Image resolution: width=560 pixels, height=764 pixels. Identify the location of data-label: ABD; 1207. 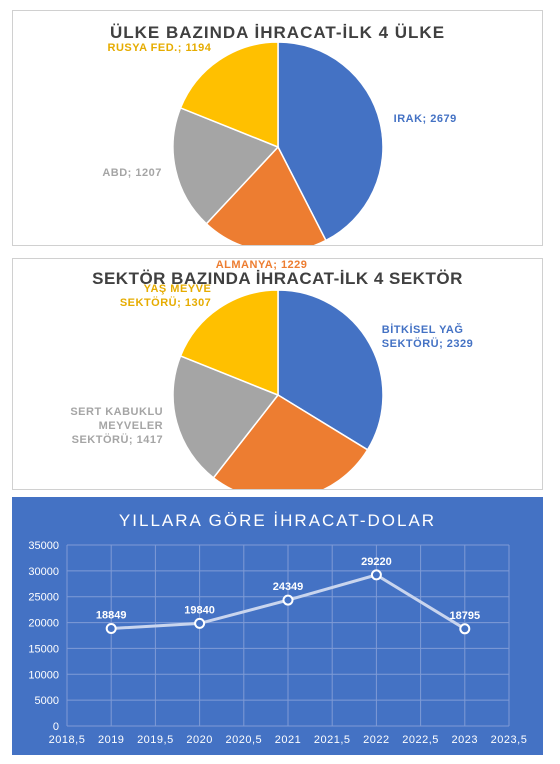
(132, 172).